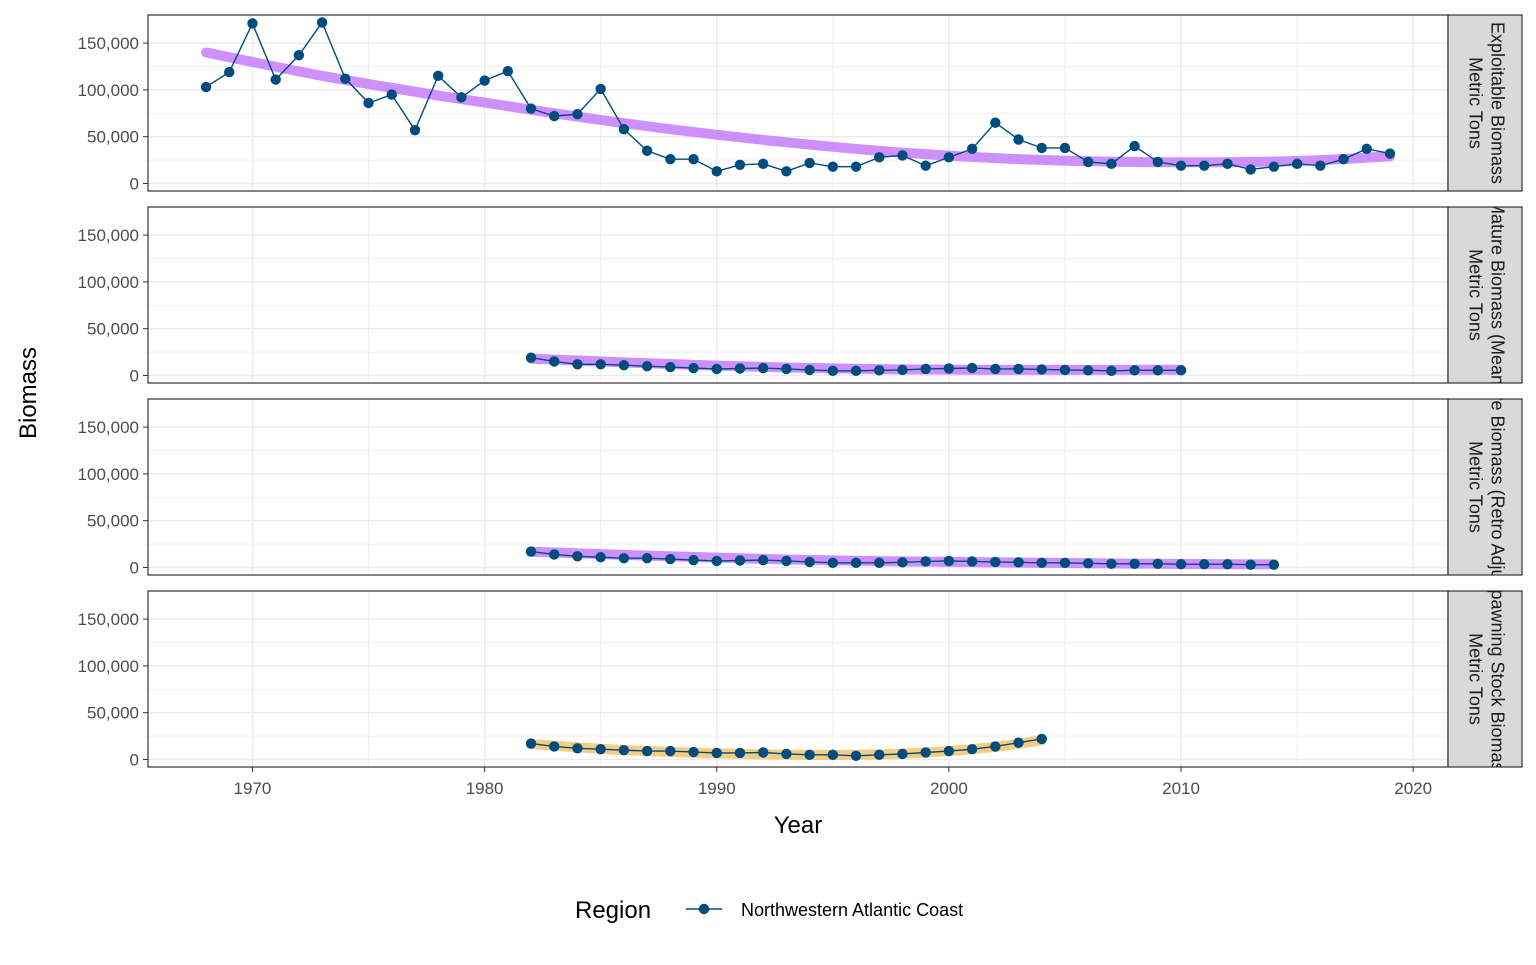 The width and height of the screenshot is (1536, 965). What do you see at coordinates (798, 107) in the screenshot?
I see `trend-line` at bounding box center [798, 107].